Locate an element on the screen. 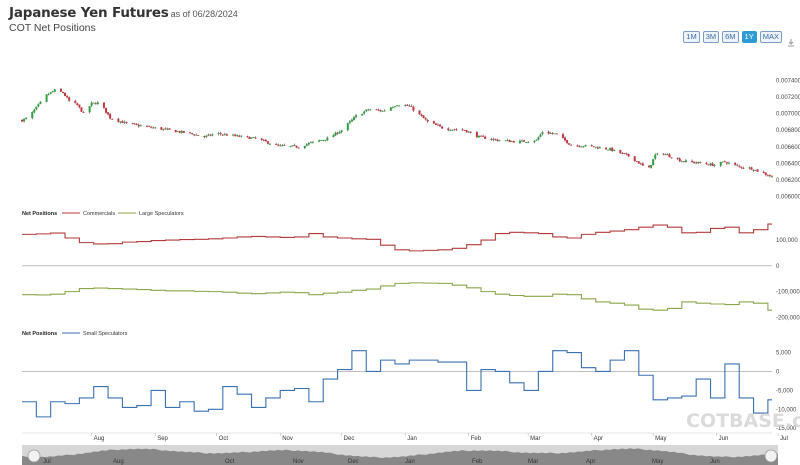 The image size is (800, 465). range-button-1y: 1Y is located at coordinates (749, 37).